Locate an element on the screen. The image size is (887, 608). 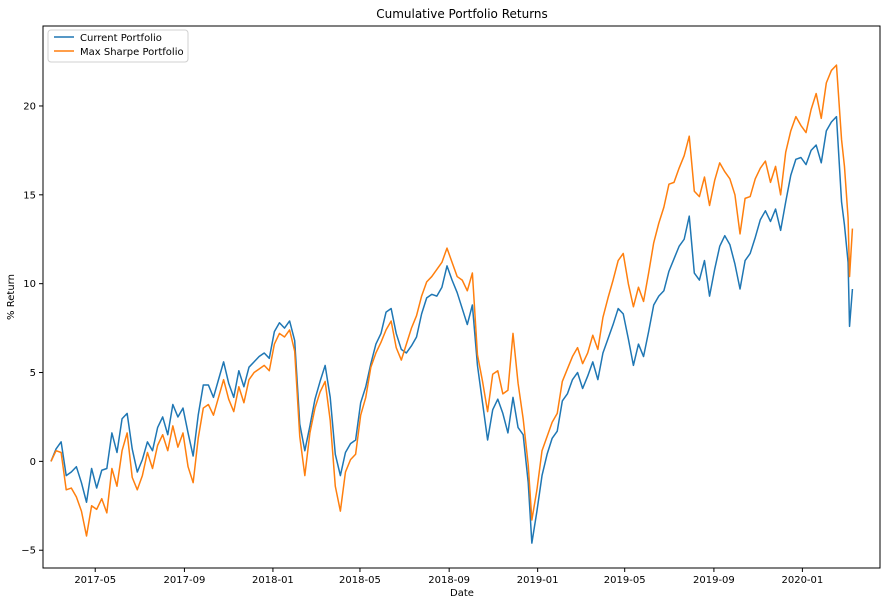
legend-label-max-sharpe-portfolio: Max Sharpe Portfolio is located at coordinates (132, 52).